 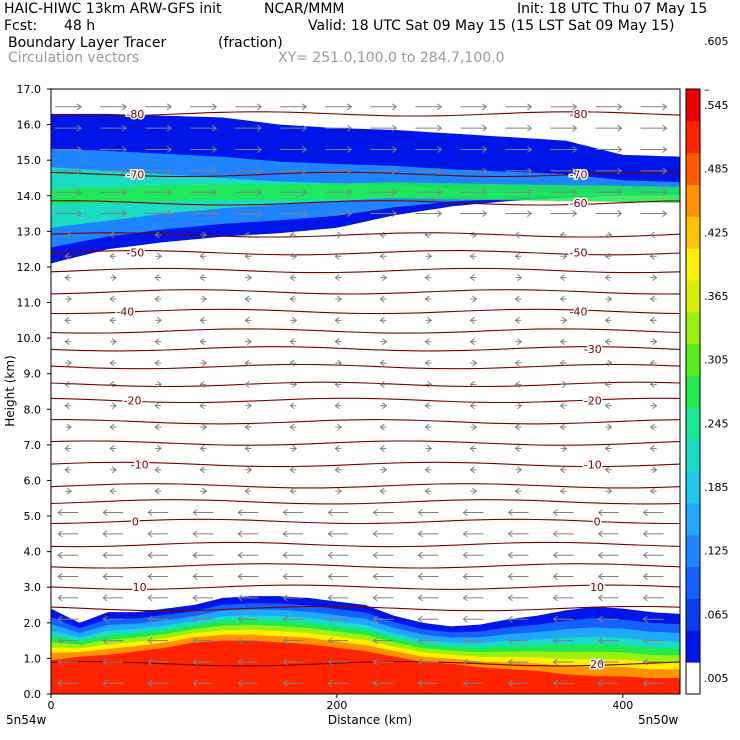 What do you see at coordinates (593, 464) in the screenshot?
I see `contour-label: -10` at bounding box center [593, 464].